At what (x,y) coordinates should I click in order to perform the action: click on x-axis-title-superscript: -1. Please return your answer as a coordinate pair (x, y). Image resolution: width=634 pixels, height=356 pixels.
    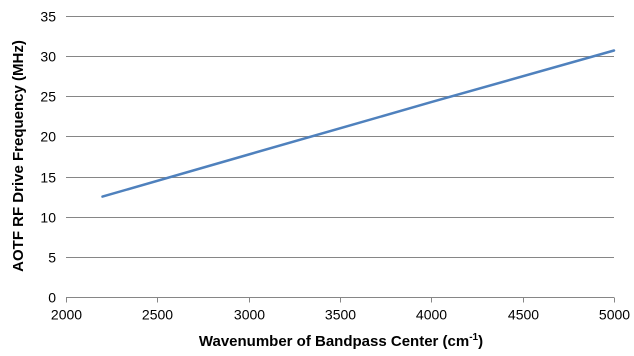
    Looking at the image, I should click on (473, 337).